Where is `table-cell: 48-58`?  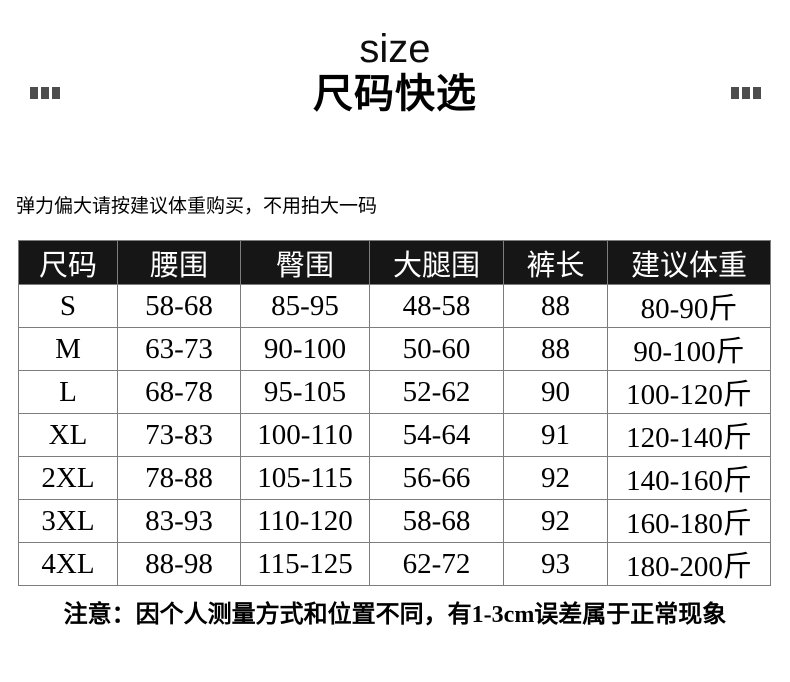 table-cell: 48-58 is located at coordinates (436, 306).